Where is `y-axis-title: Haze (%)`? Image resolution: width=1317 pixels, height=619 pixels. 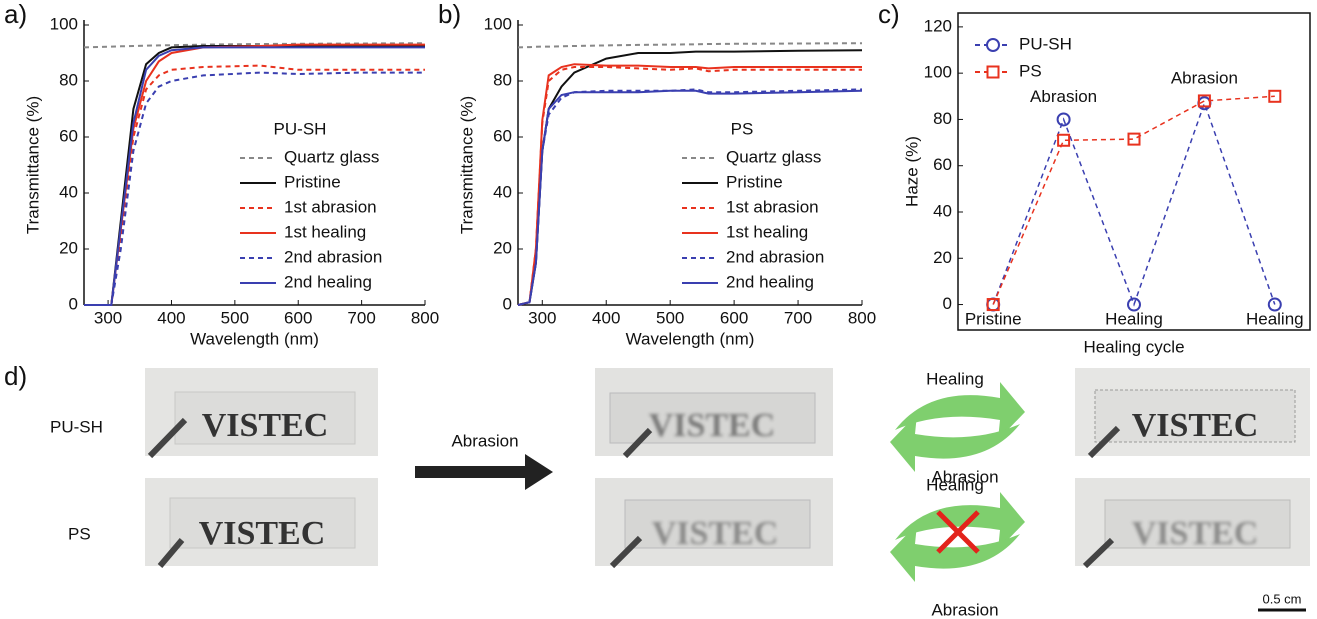
y-axis-title: Haze (%) is located at coordinates (911, 171).